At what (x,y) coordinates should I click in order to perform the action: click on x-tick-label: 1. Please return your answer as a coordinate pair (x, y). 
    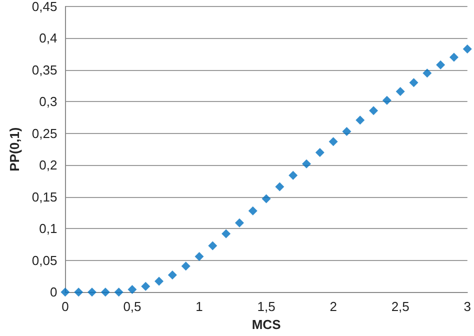
    Looking at the image, I should click on (199, 306).